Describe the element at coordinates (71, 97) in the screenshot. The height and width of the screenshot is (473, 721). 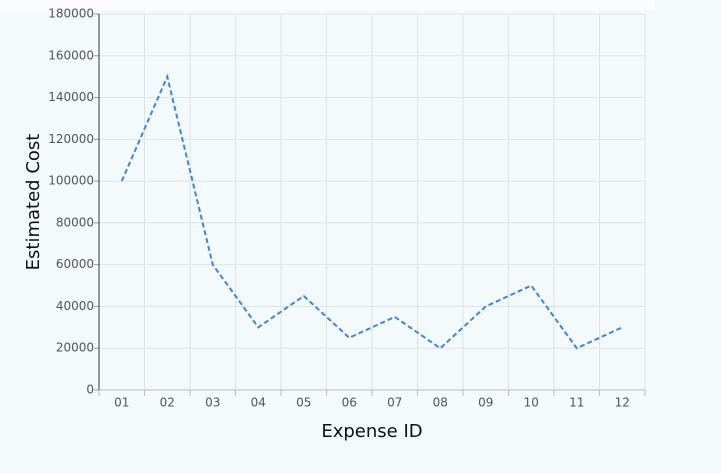
I see `y-tick-label: 140000` at that location.